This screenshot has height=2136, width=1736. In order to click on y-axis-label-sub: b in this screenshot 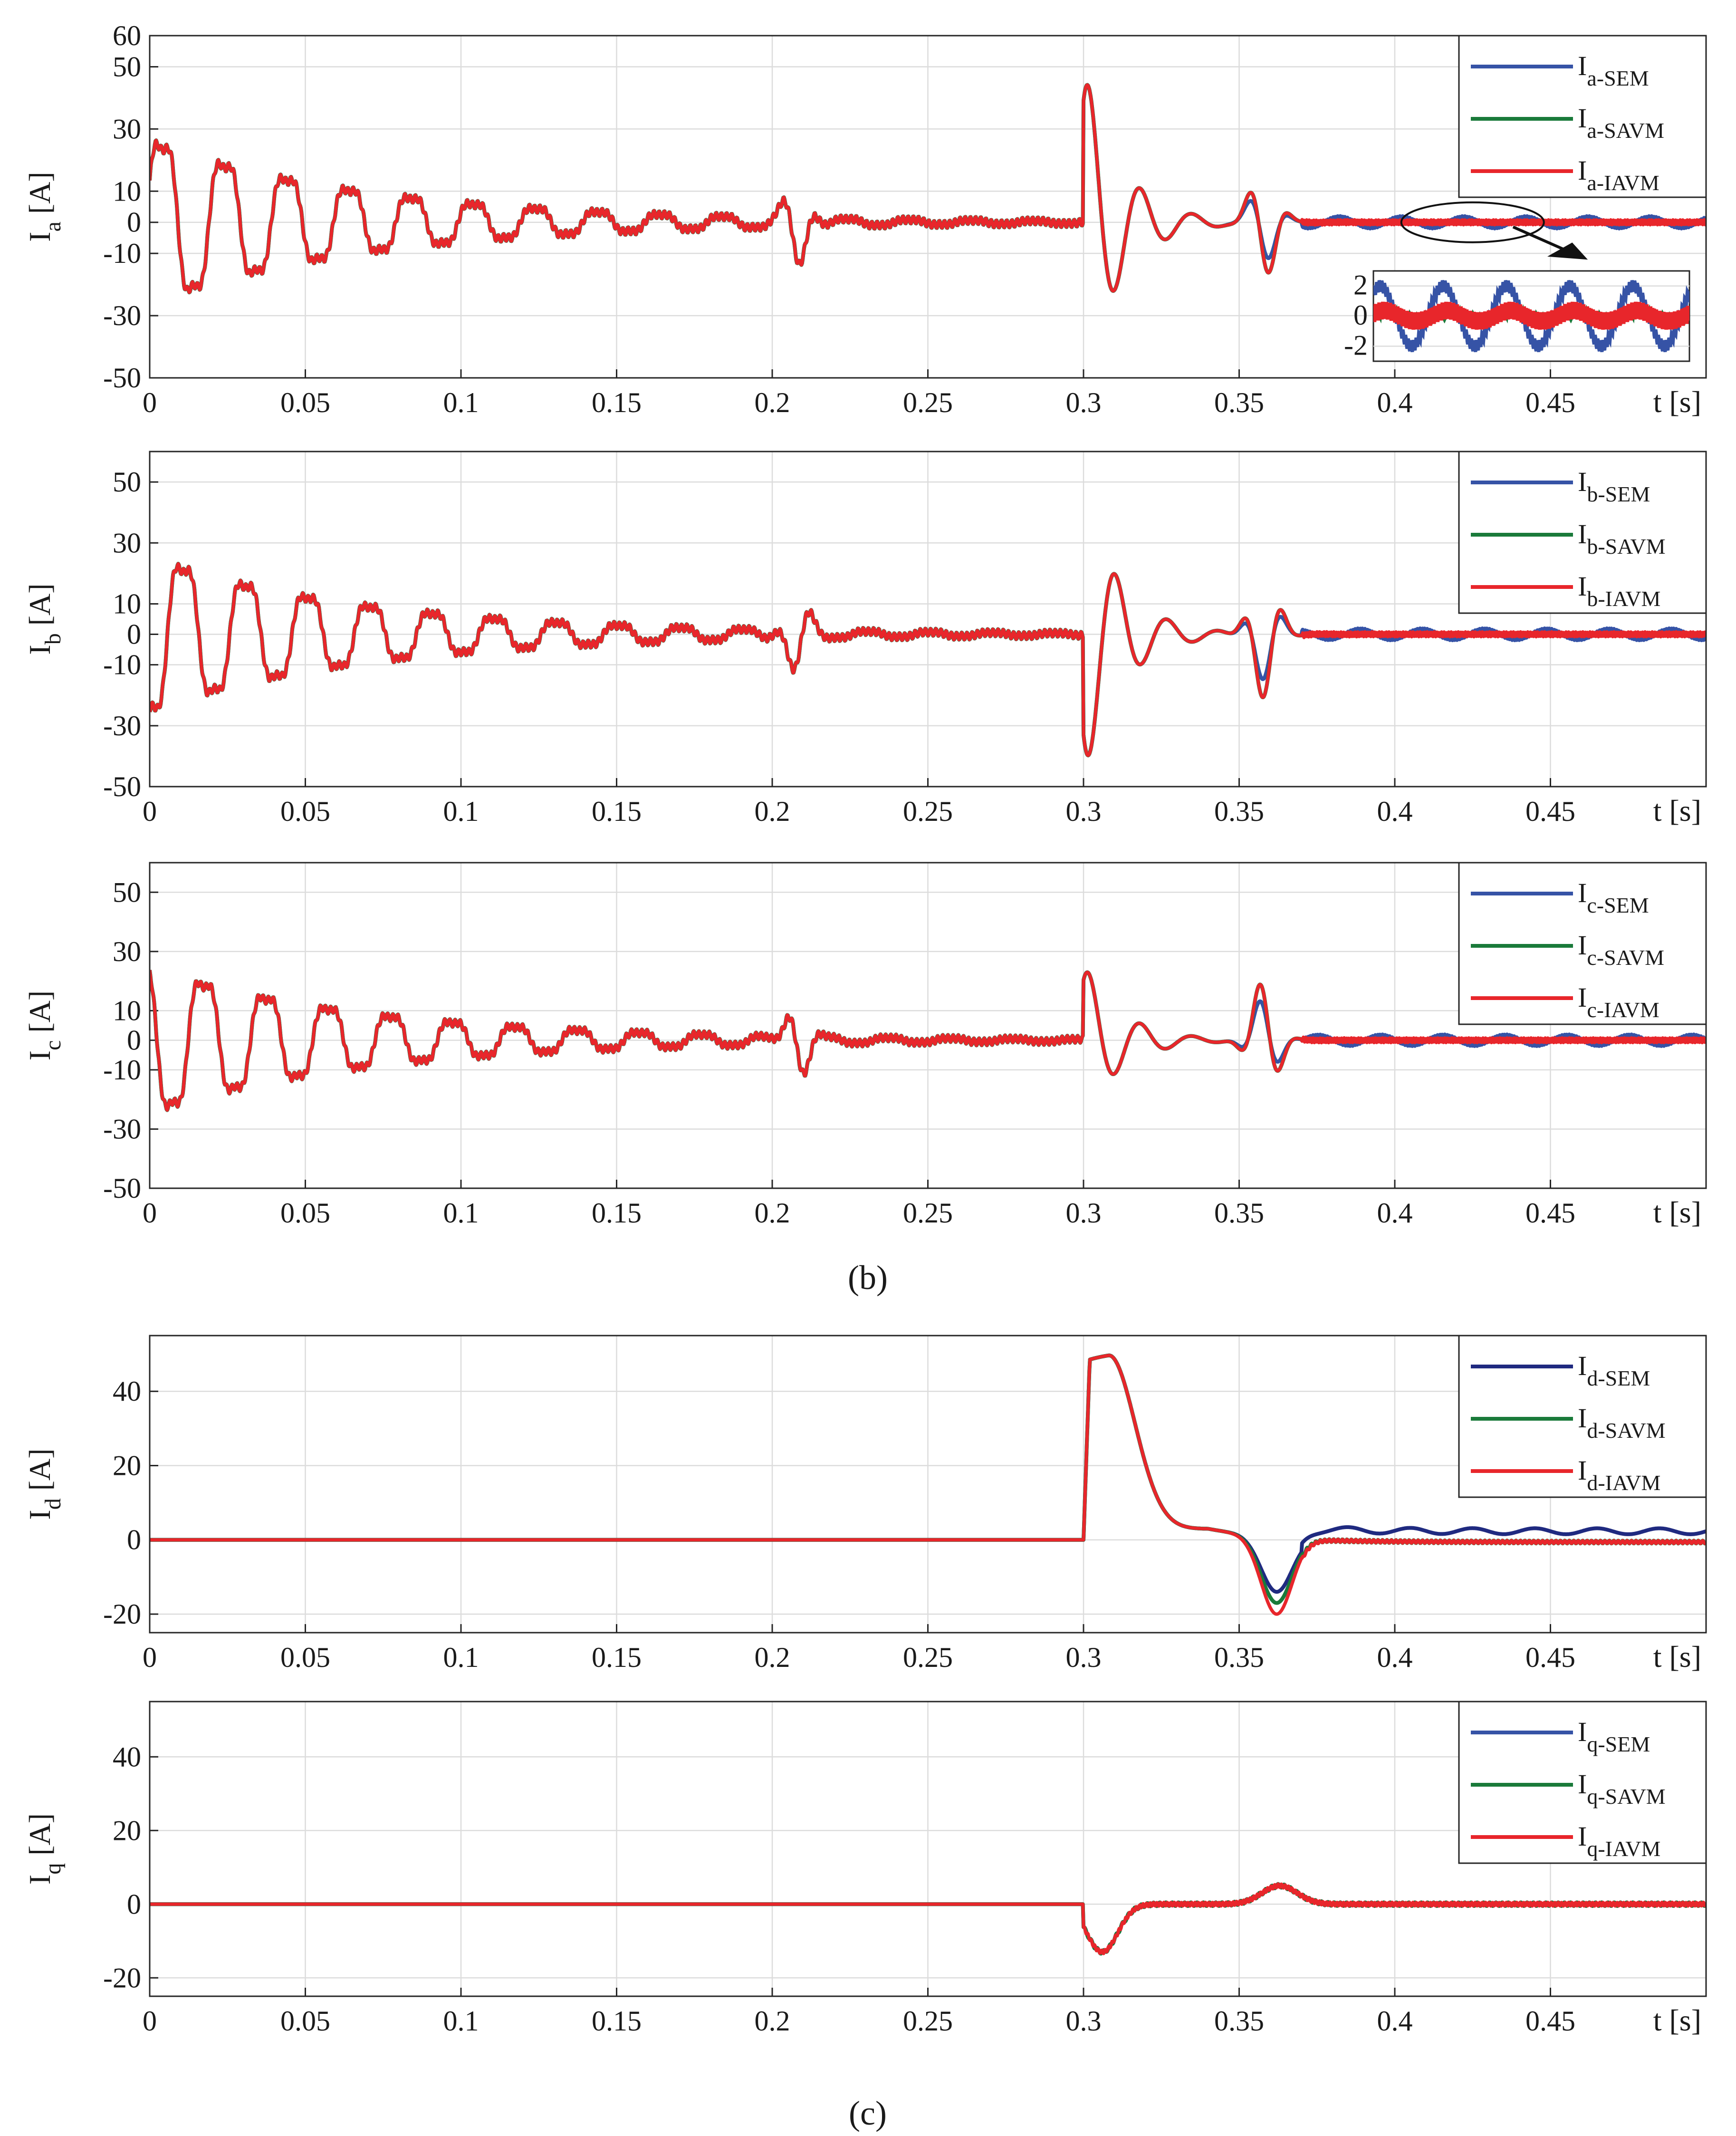, I will do `click(53, 639)`.